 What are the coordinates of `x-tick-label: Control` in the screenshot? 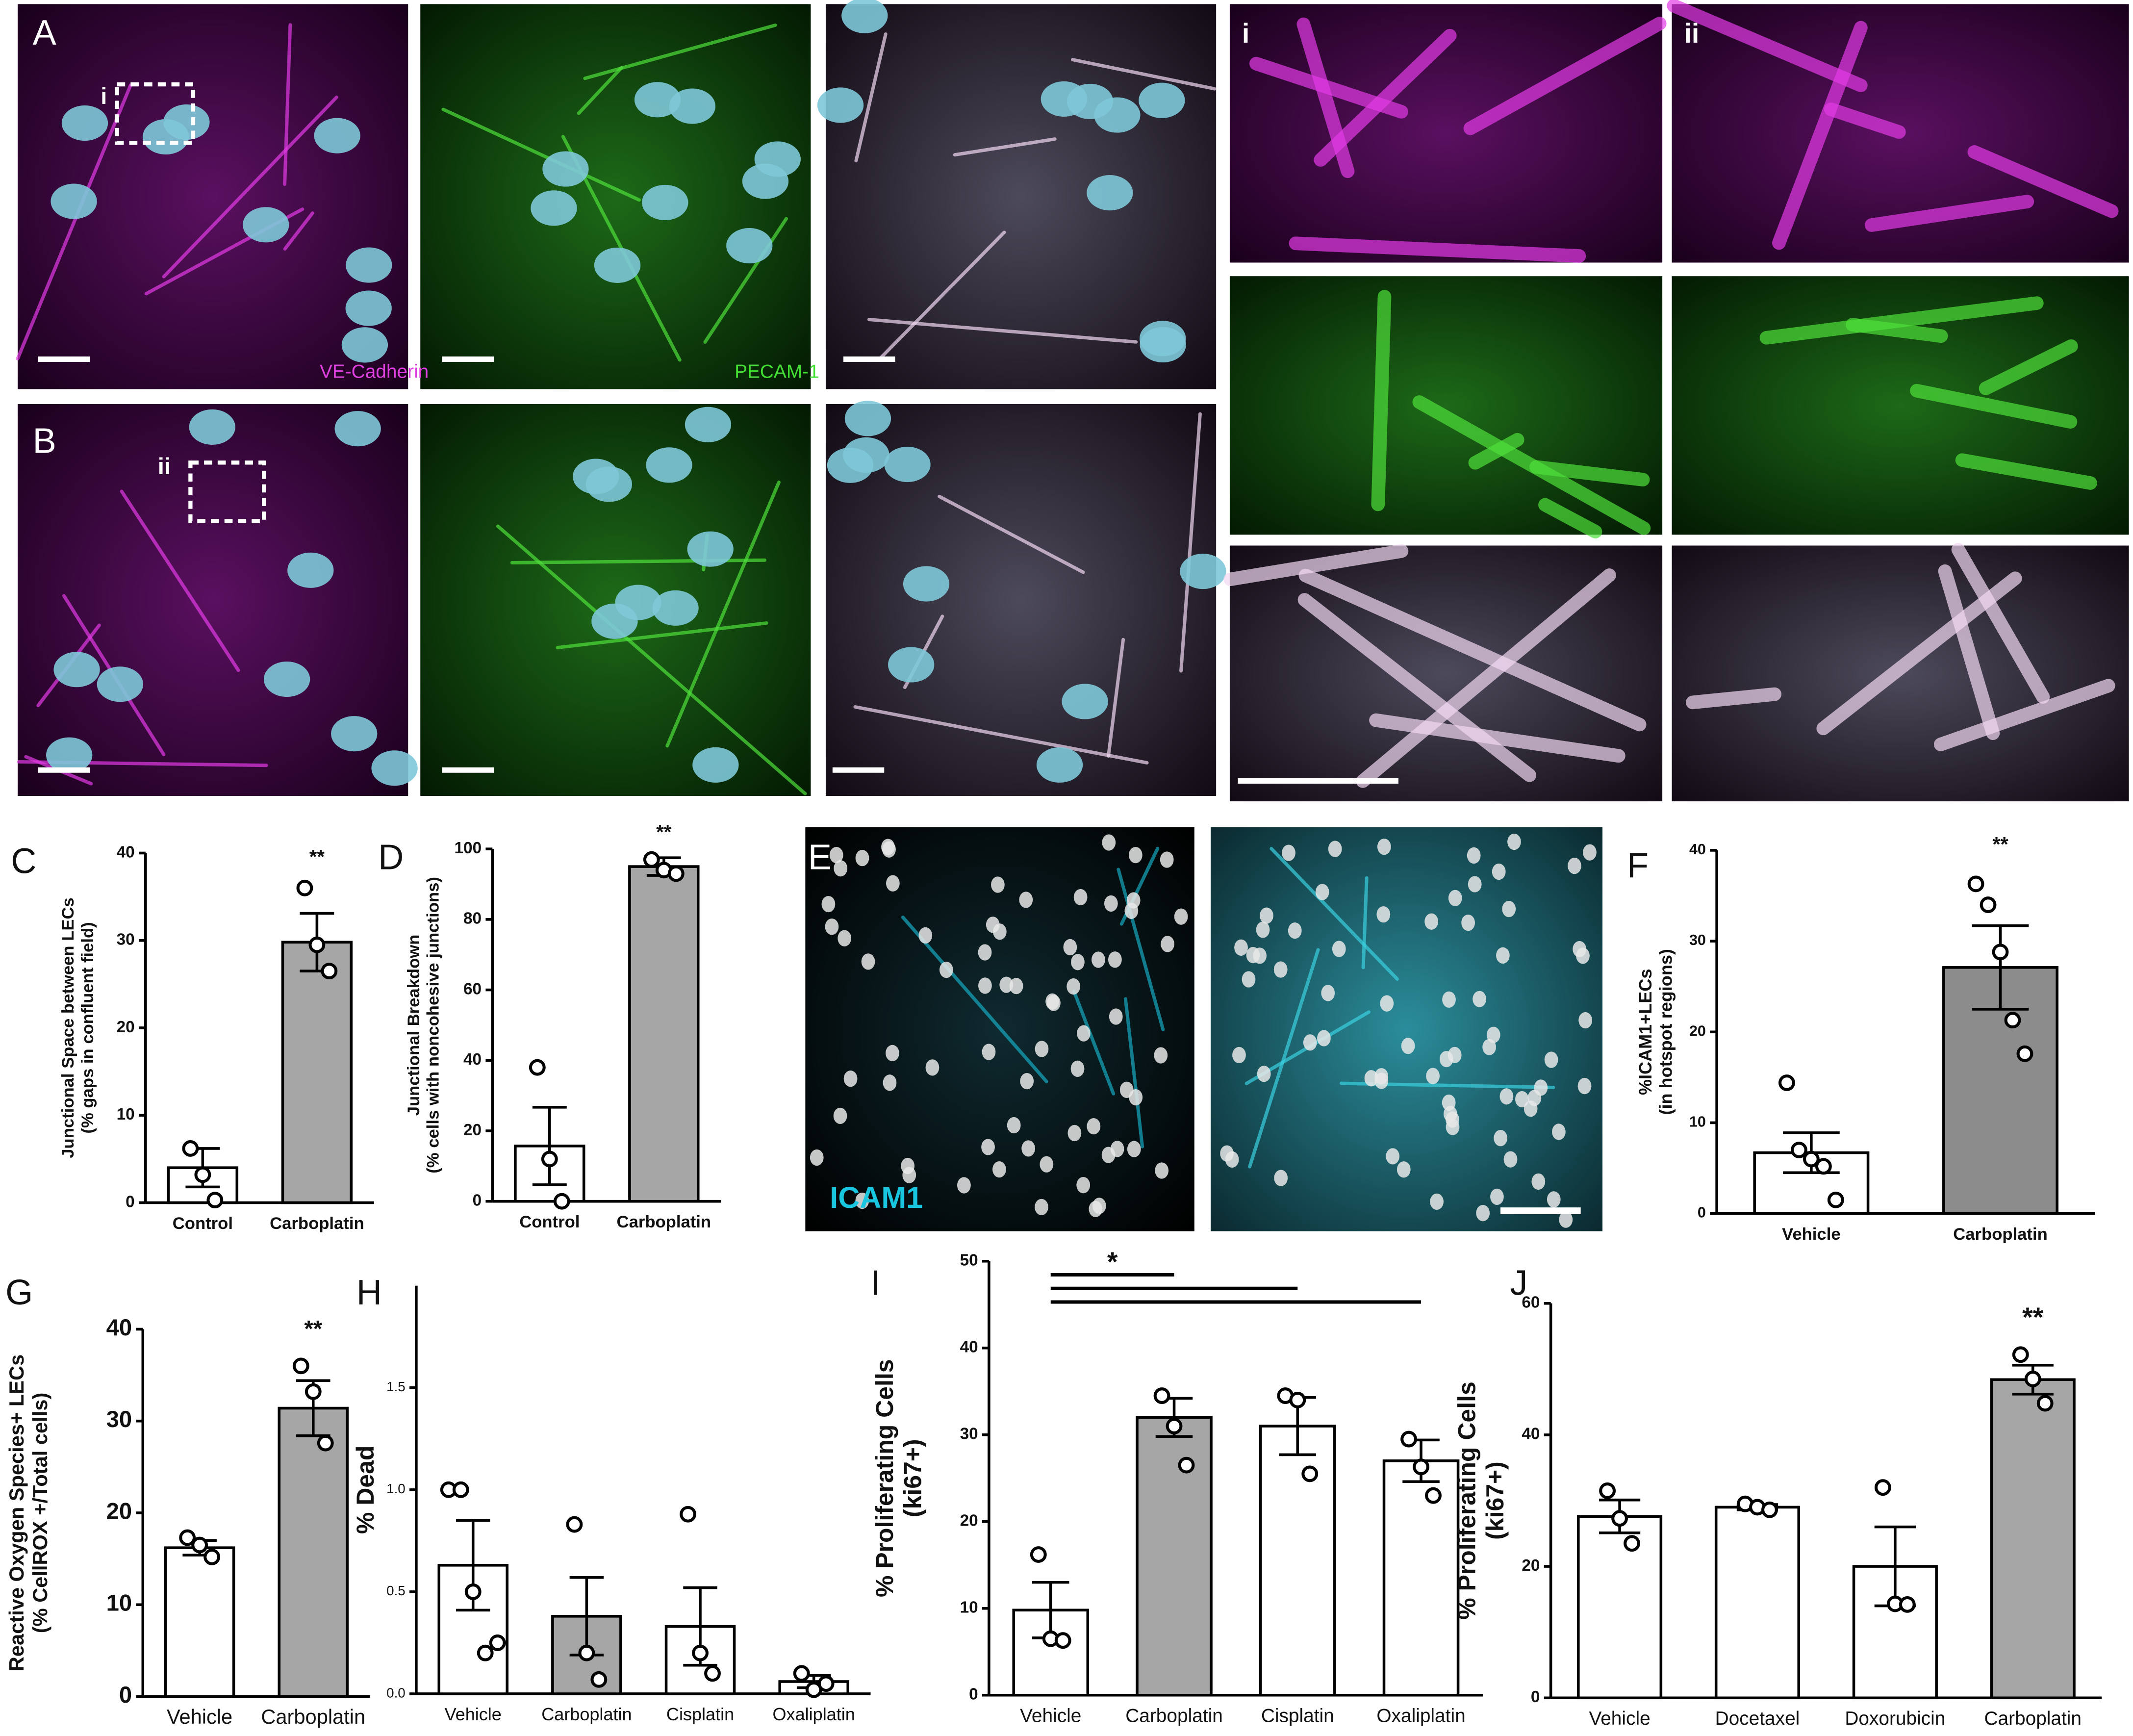 It's located at (203, 1224).